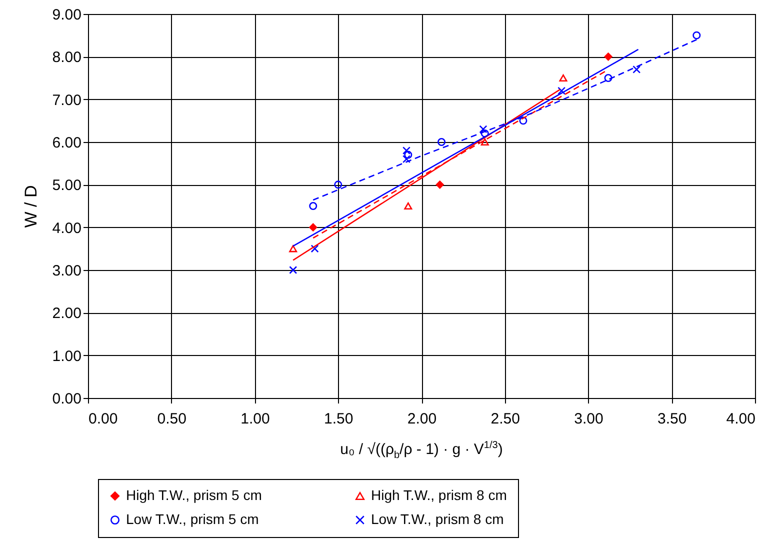 The width and height of the screenshot is (776, 555). What do you see at coordinates (437, 519) in the screenshot?
I see `legend-label: Low T.W., prism 8 cm` at bounding box center [437, 519].